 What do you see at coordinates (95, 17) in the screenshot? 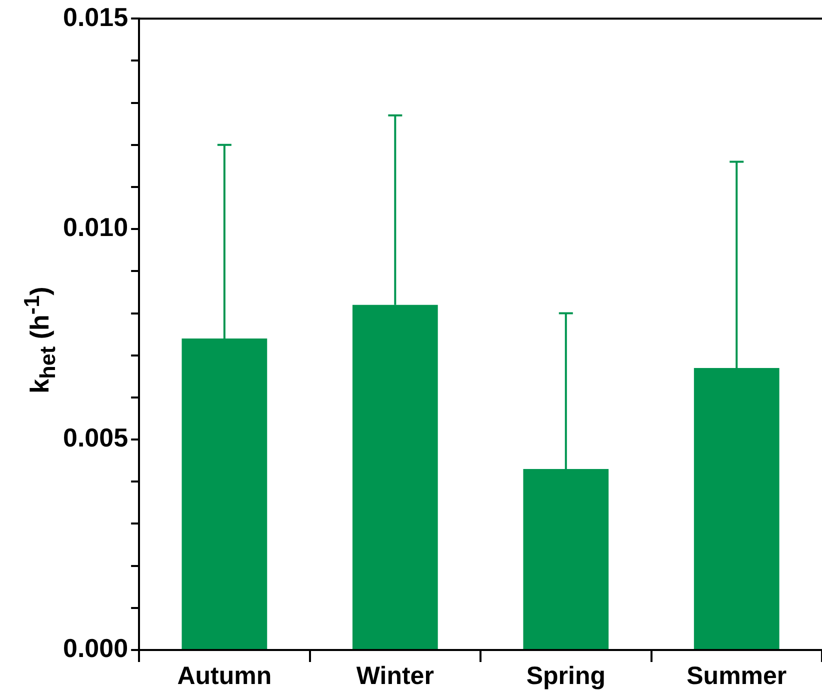
I see `y-tick-label: 0.015` at bounding box center [95, 17].